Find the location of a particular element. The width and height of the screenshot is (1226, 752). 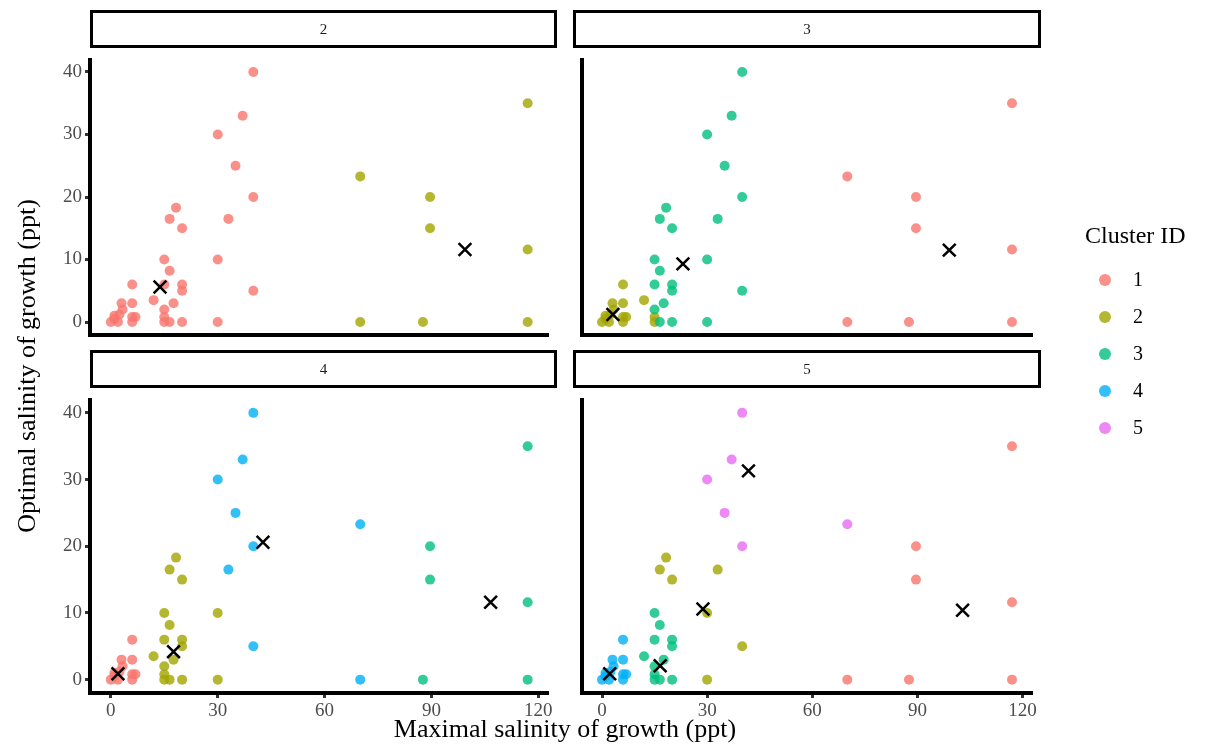

chart-title: 3 is located at coordinates (807, 29).